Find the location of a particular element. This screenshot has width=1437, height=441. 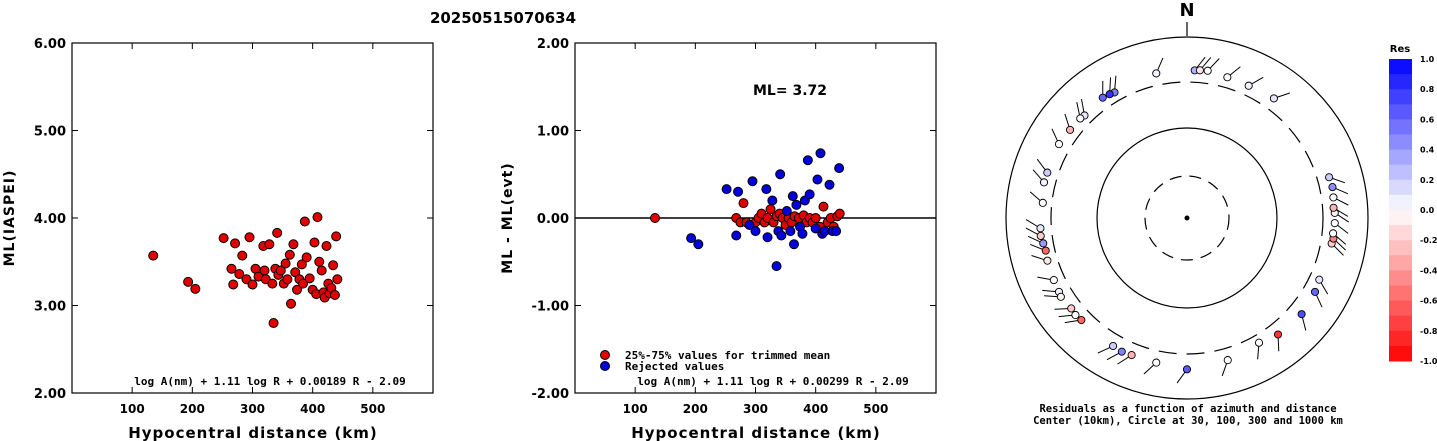

y-tick-label: 3.00 is located at coordinates (50, 307).